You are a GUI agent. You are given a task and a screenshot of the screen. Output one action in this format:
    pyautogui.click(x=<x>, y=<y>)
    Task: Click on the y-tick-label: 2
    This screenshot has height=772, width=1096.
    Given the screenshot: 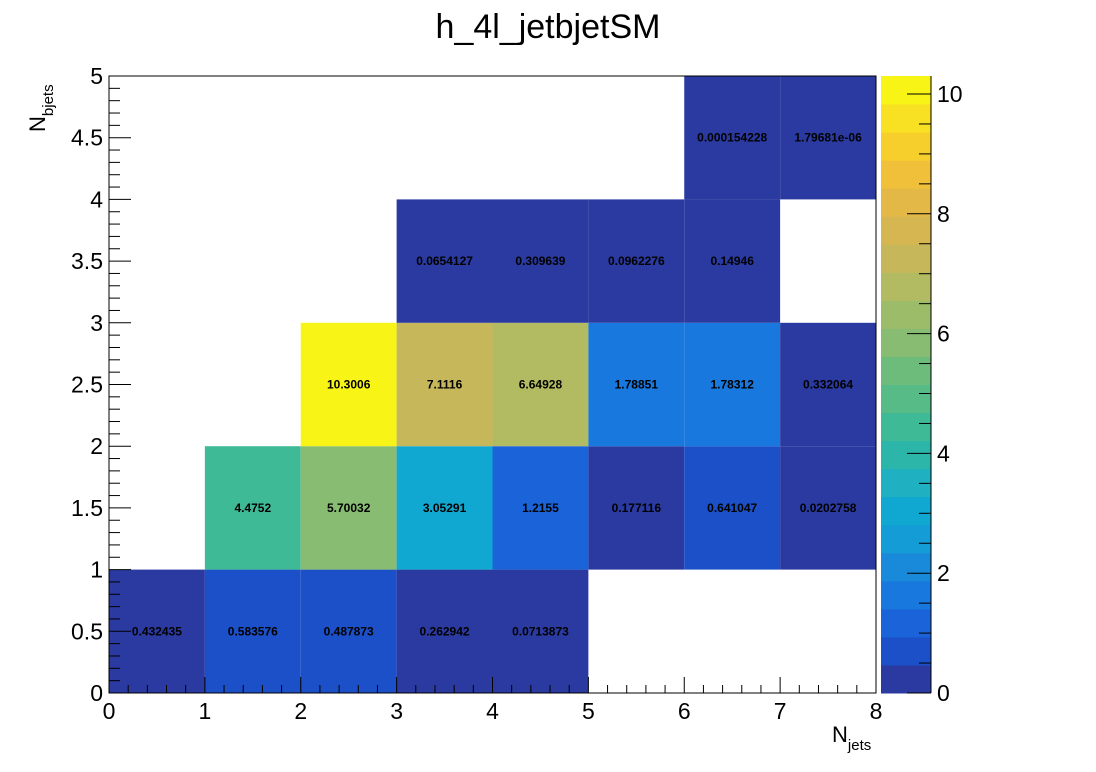 What is the action you would take?
    pyautogui.click(x=96, y=446)
    